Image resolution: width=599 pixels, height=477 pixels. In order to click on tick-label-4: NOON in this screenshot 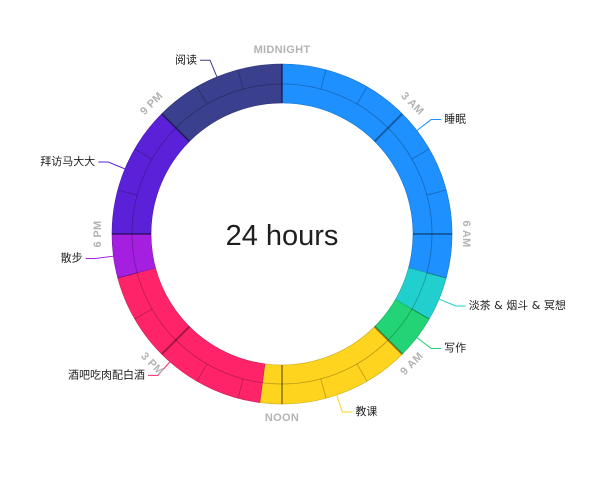, I will do `click(282, 418)`.